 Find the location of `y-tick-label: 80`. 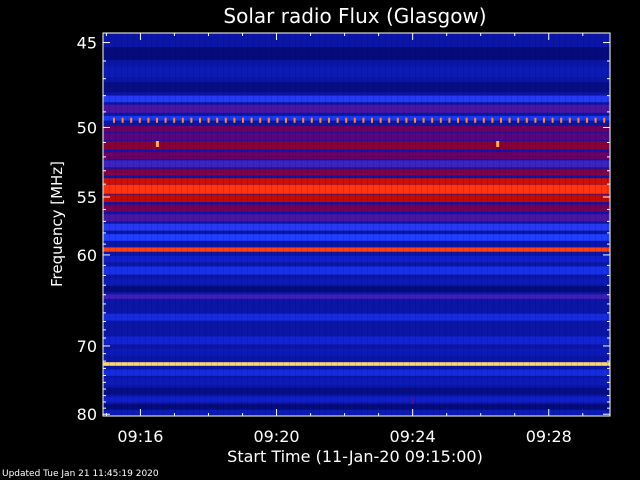

y-tick-label: 80 is located at coordinates (87, 414).